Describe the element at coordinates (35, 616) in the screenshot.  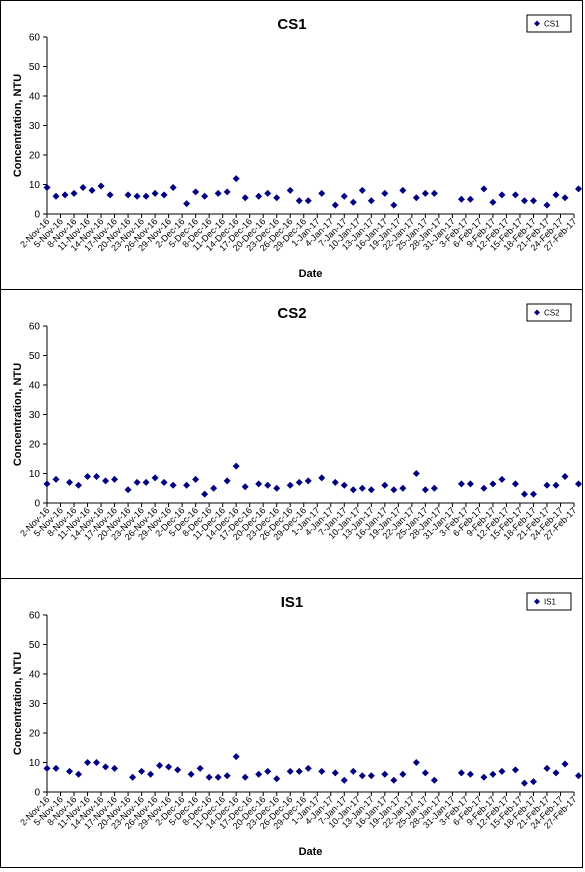
I see `y-tick-label: 60` at that location.